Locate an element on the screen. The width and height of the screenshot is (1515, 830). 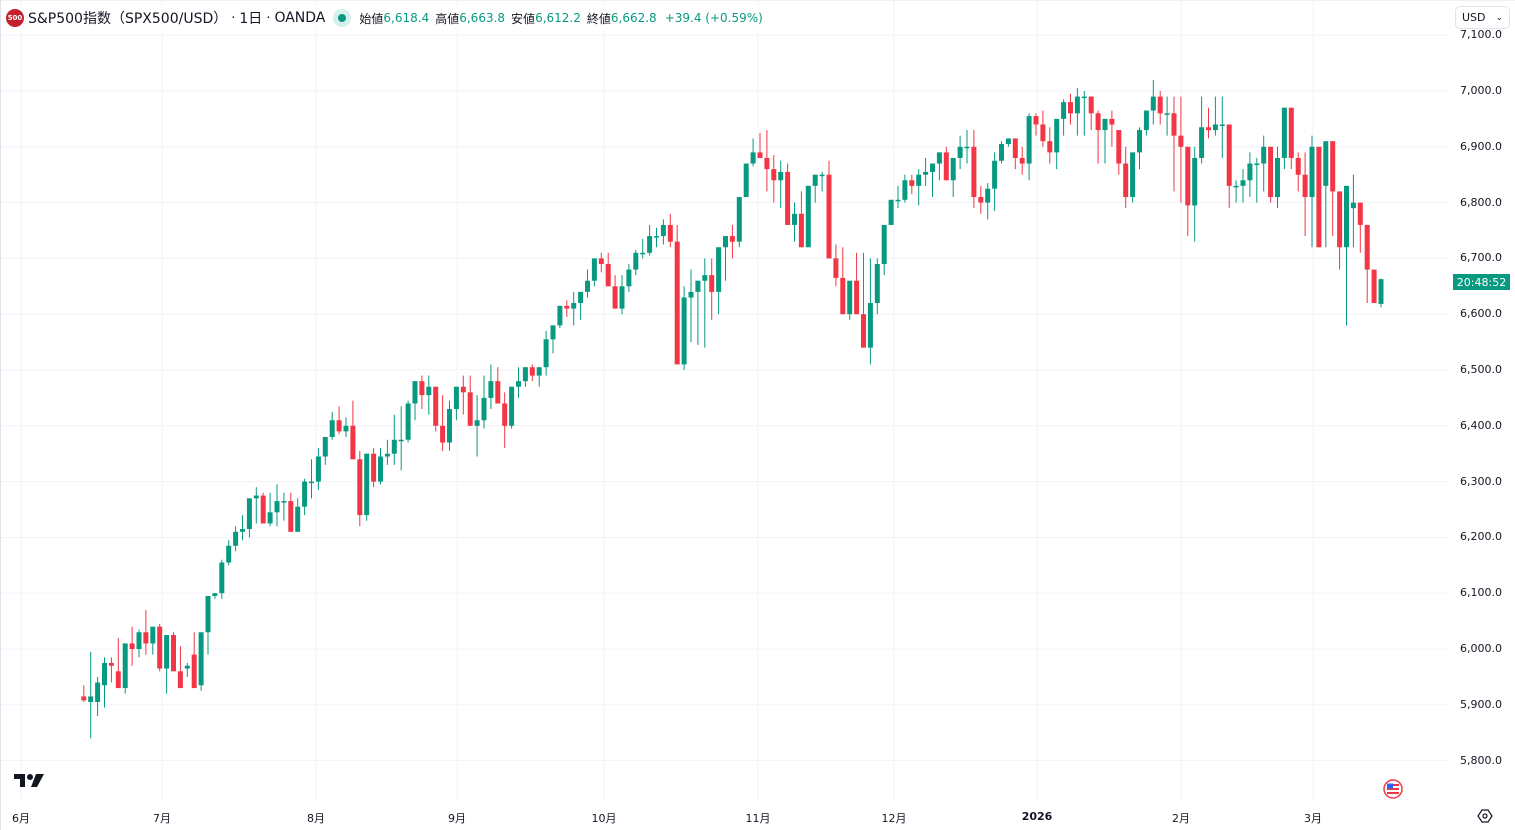
price-axis-label: 6,100.0 is located at coordinates (1481, 593).